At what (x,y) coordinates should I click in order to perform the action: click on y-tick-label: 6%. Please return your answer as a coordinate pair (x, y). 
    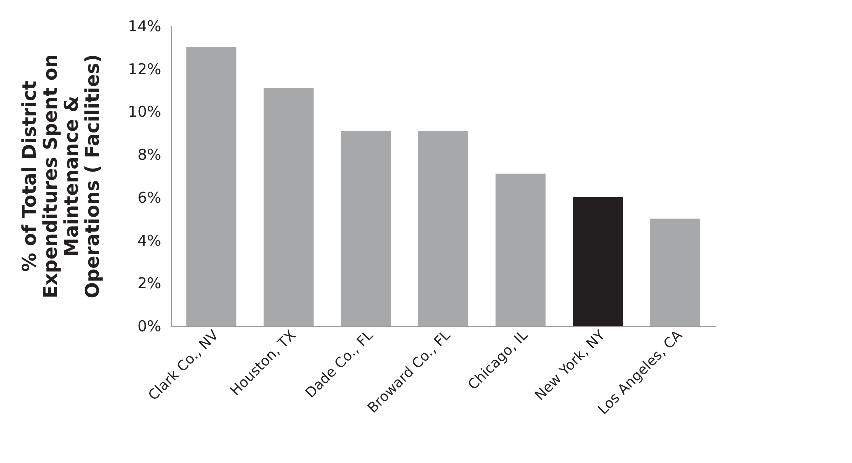
    Looking at the image, I should click on (150, 197).